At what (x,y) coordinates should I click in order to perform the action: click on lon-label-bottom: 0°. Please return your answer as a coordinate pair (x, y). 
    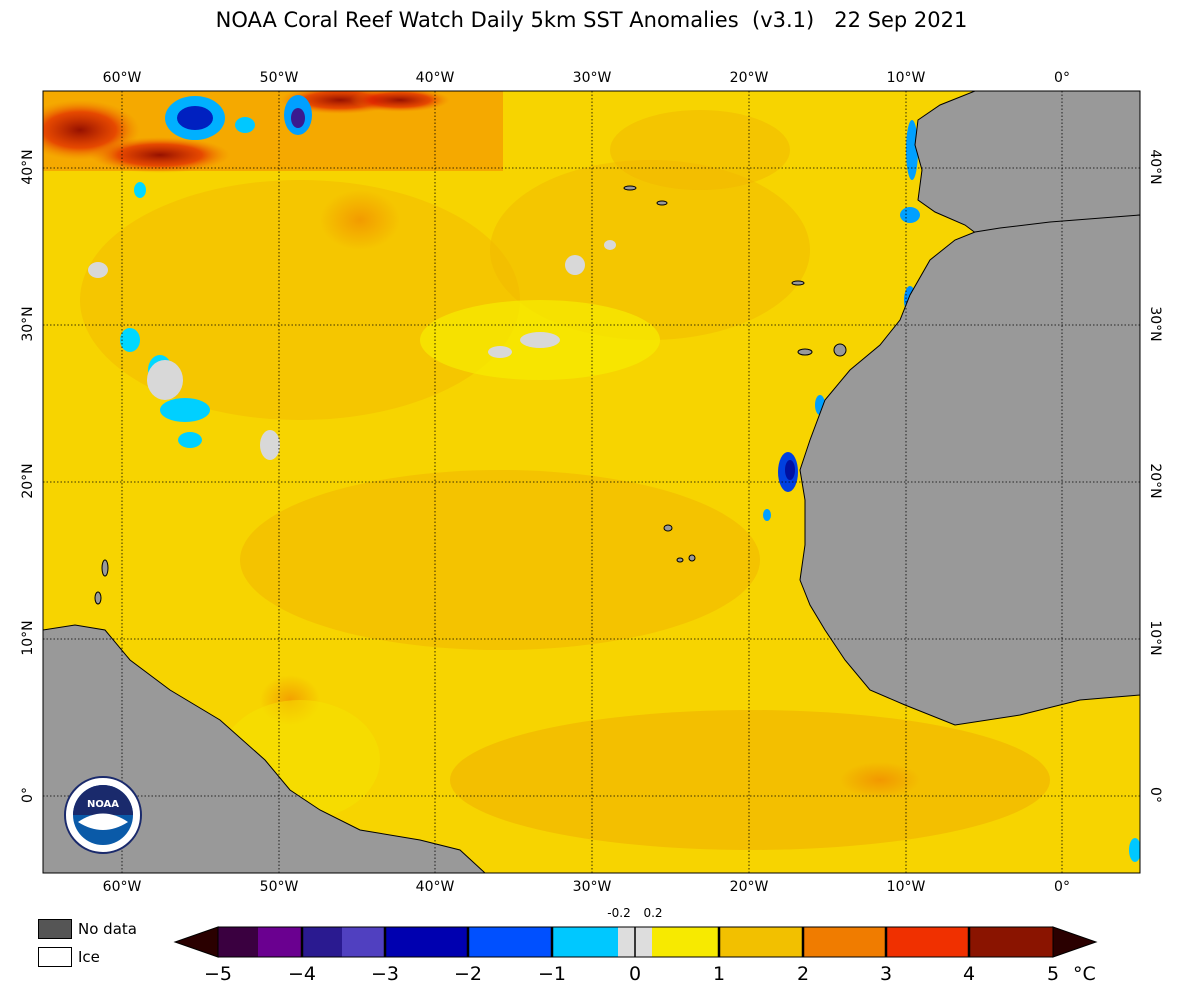
    Looking at the image, I should click on (1062, 887).